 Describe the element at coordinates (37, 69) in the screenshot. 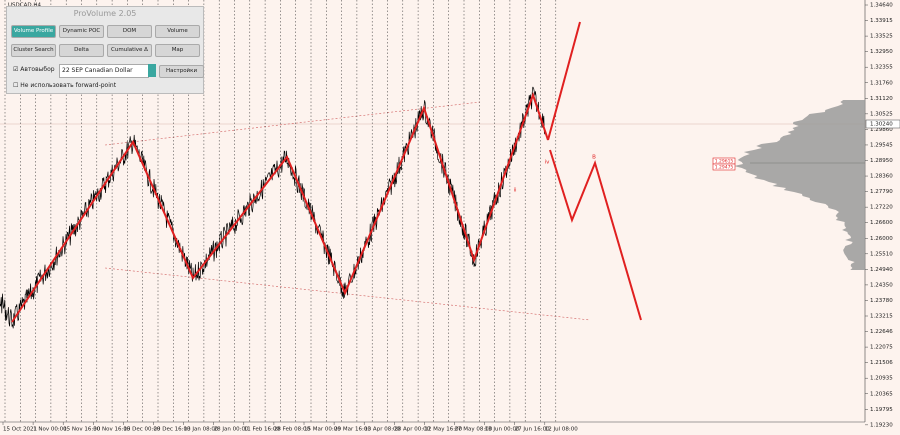

I see `checkbox-label: Автовыбор` at that location.